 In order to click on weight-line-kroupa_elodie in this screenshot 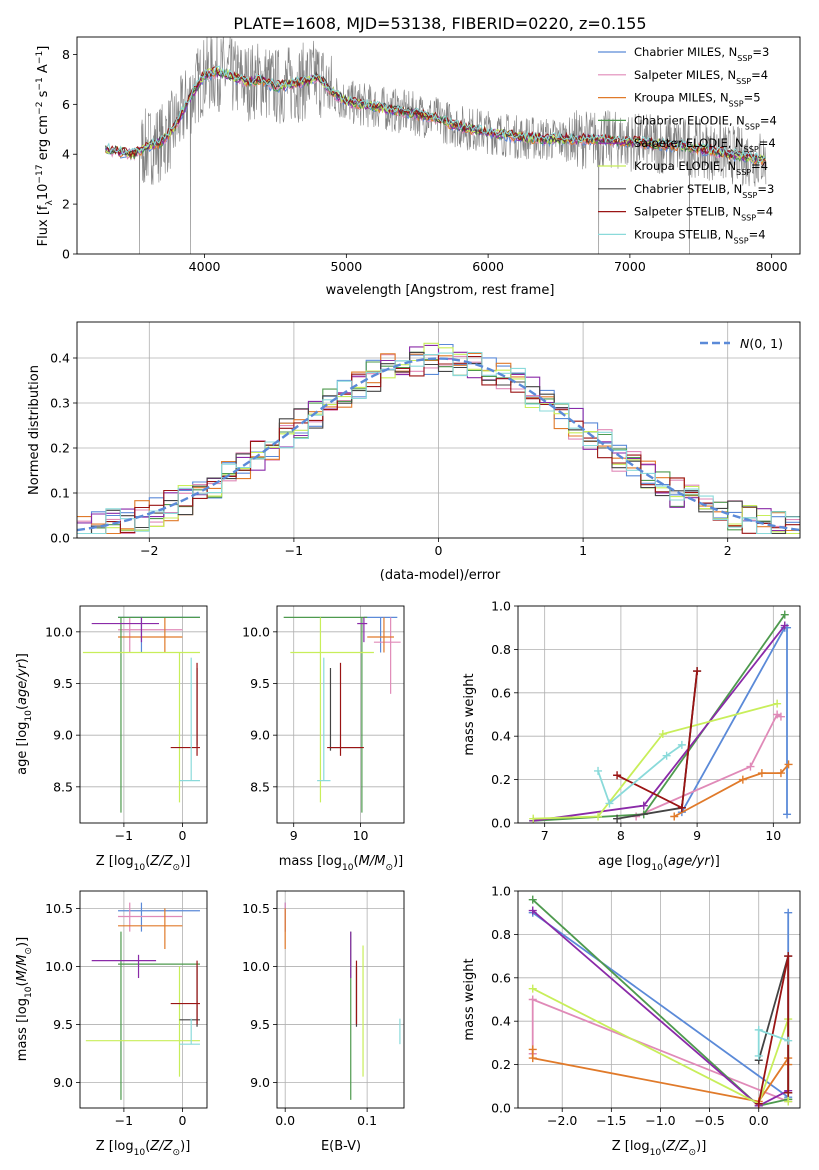, I will do `click(655, 761)`.